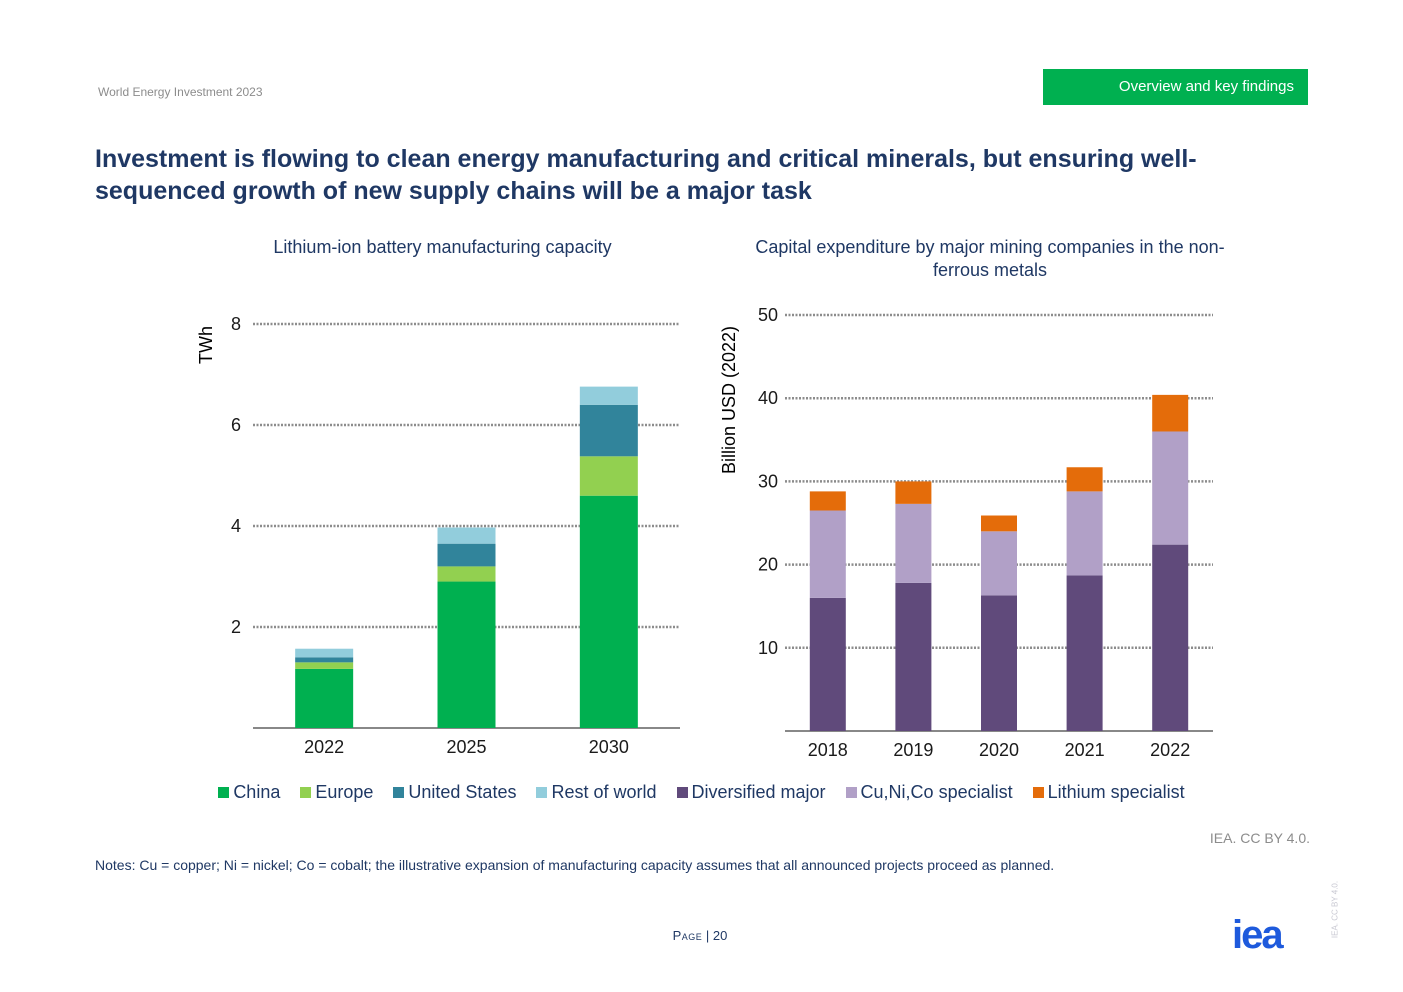 This screenshot has height=992, width=1403. What do you see at coordinates (236, 324) in the screenshot?
I see `y-tick-label: 8` at bounding box center [236, 324].